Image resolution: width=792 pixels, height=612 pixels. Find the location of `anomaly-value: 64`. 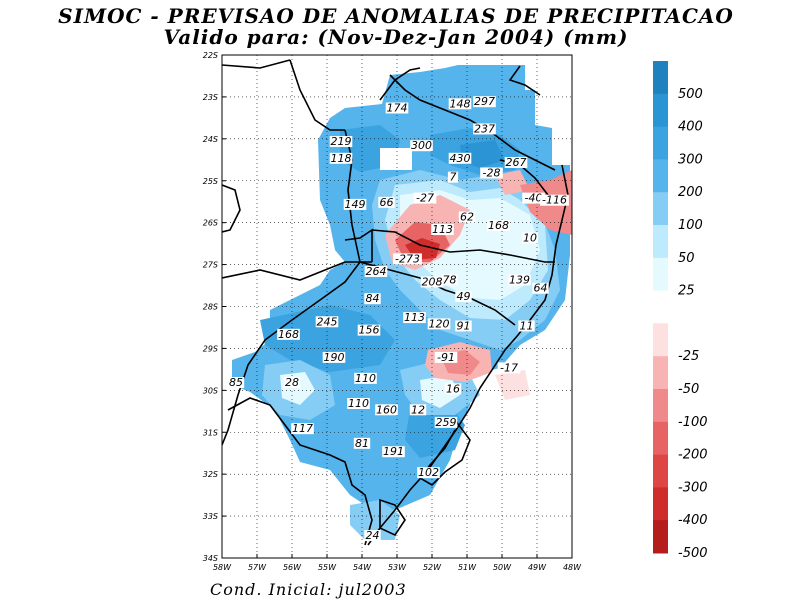

anomaly-value: 64 is located at coordinates (541, 288).